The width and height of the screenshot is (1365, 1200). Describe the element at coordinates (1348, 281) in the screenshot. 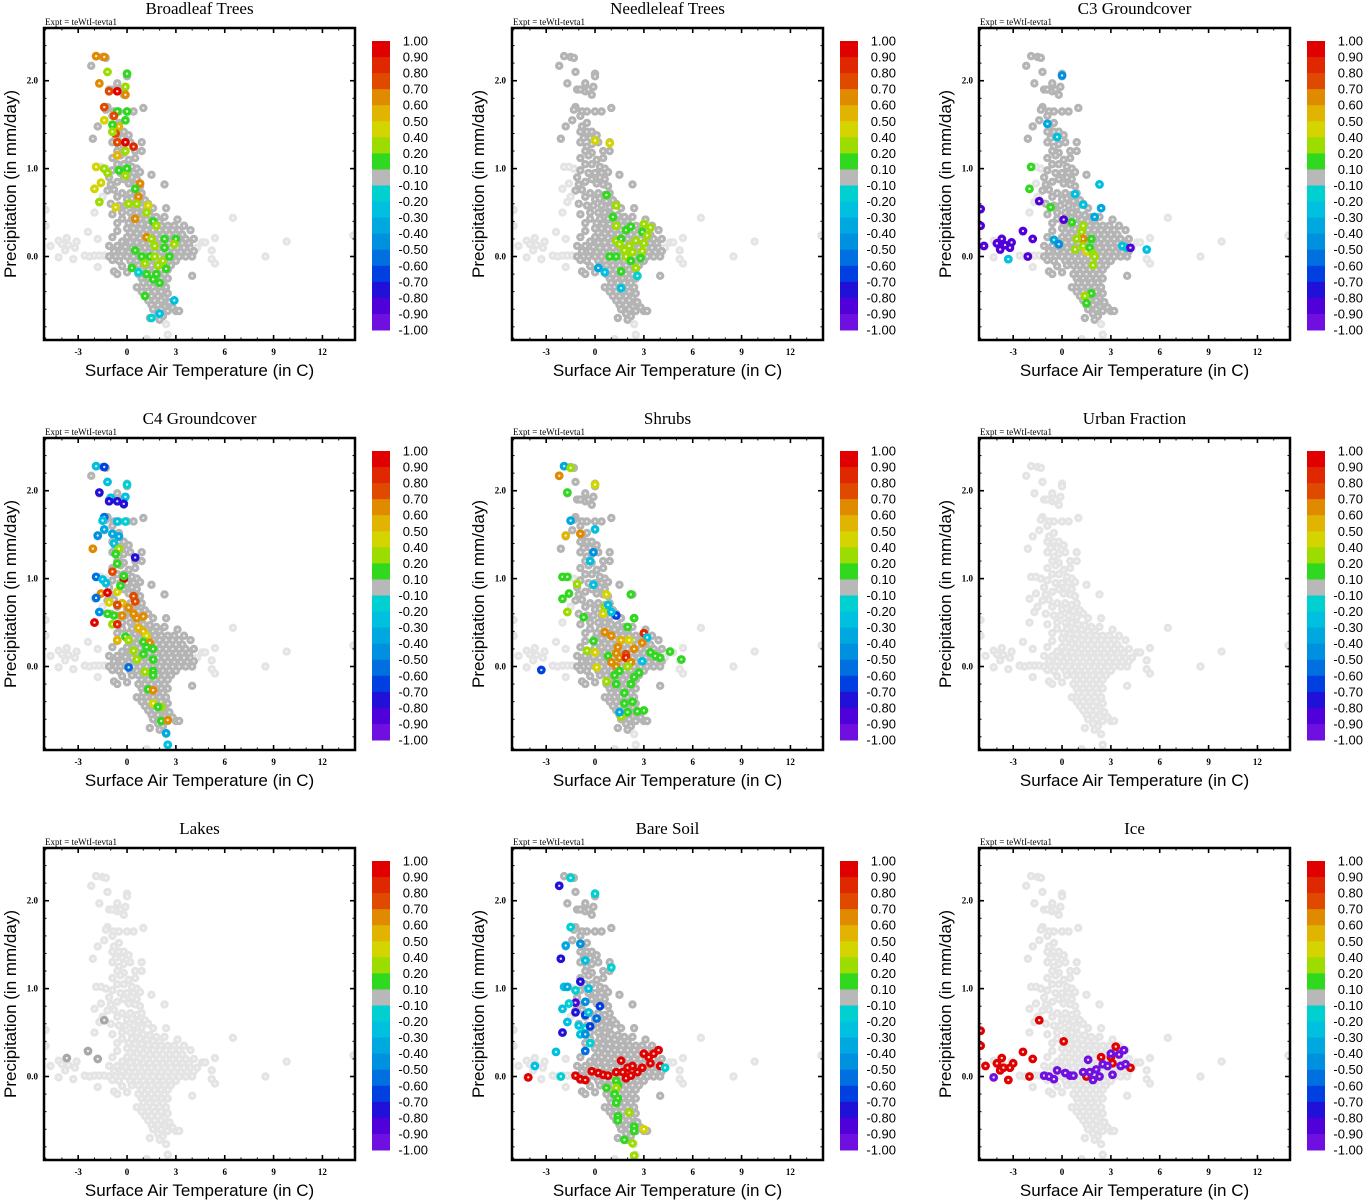

I see `colorbar-label: -0.70` at that location.